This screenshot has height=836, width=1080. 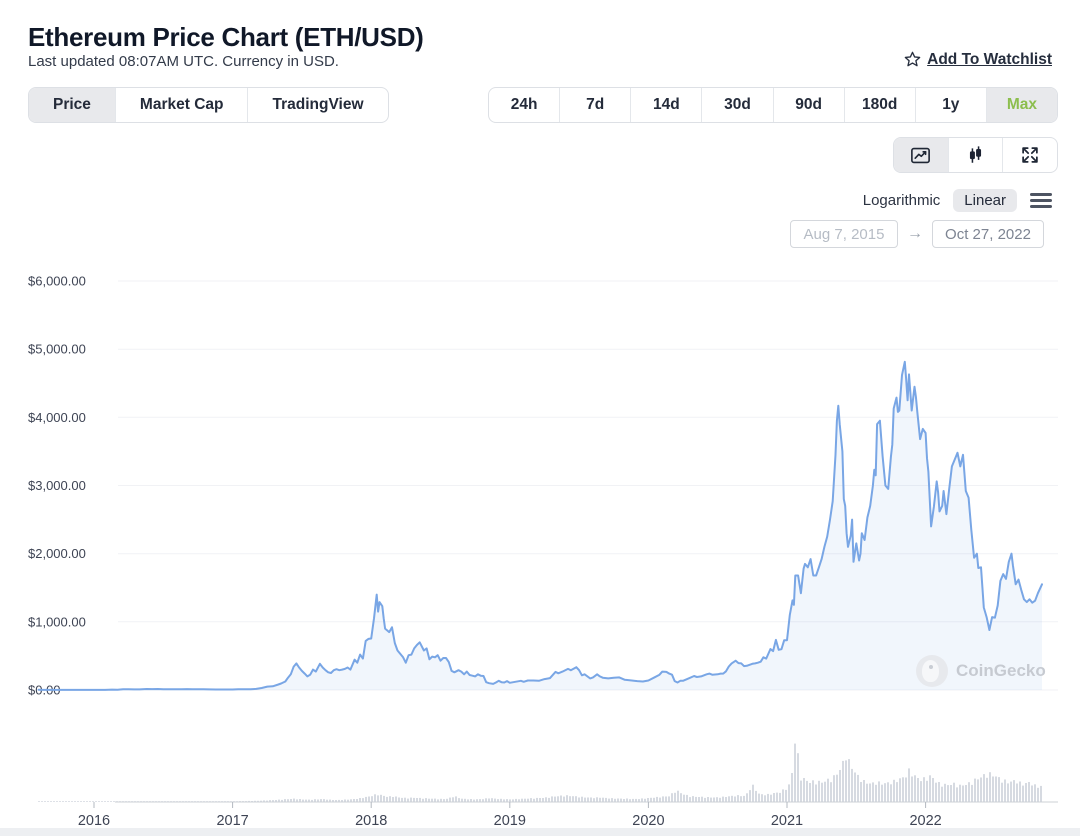 What do you see at coordinates (736, 105) in the screenshot?
I see `range-30d: 30d` at bounding box center [736, 105].